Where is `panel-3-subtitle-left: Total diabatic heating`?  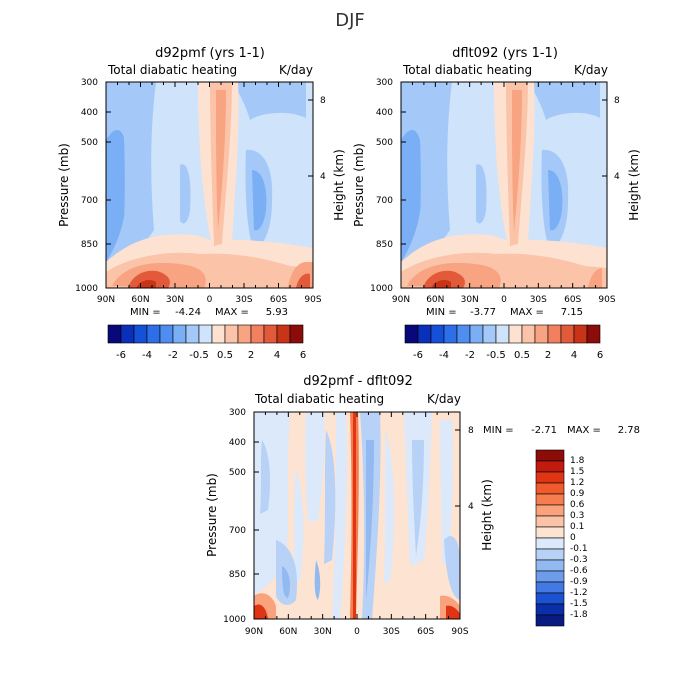
panel-3-subtitle-left: Total diabatic heating is located at coordinates (319, 399).